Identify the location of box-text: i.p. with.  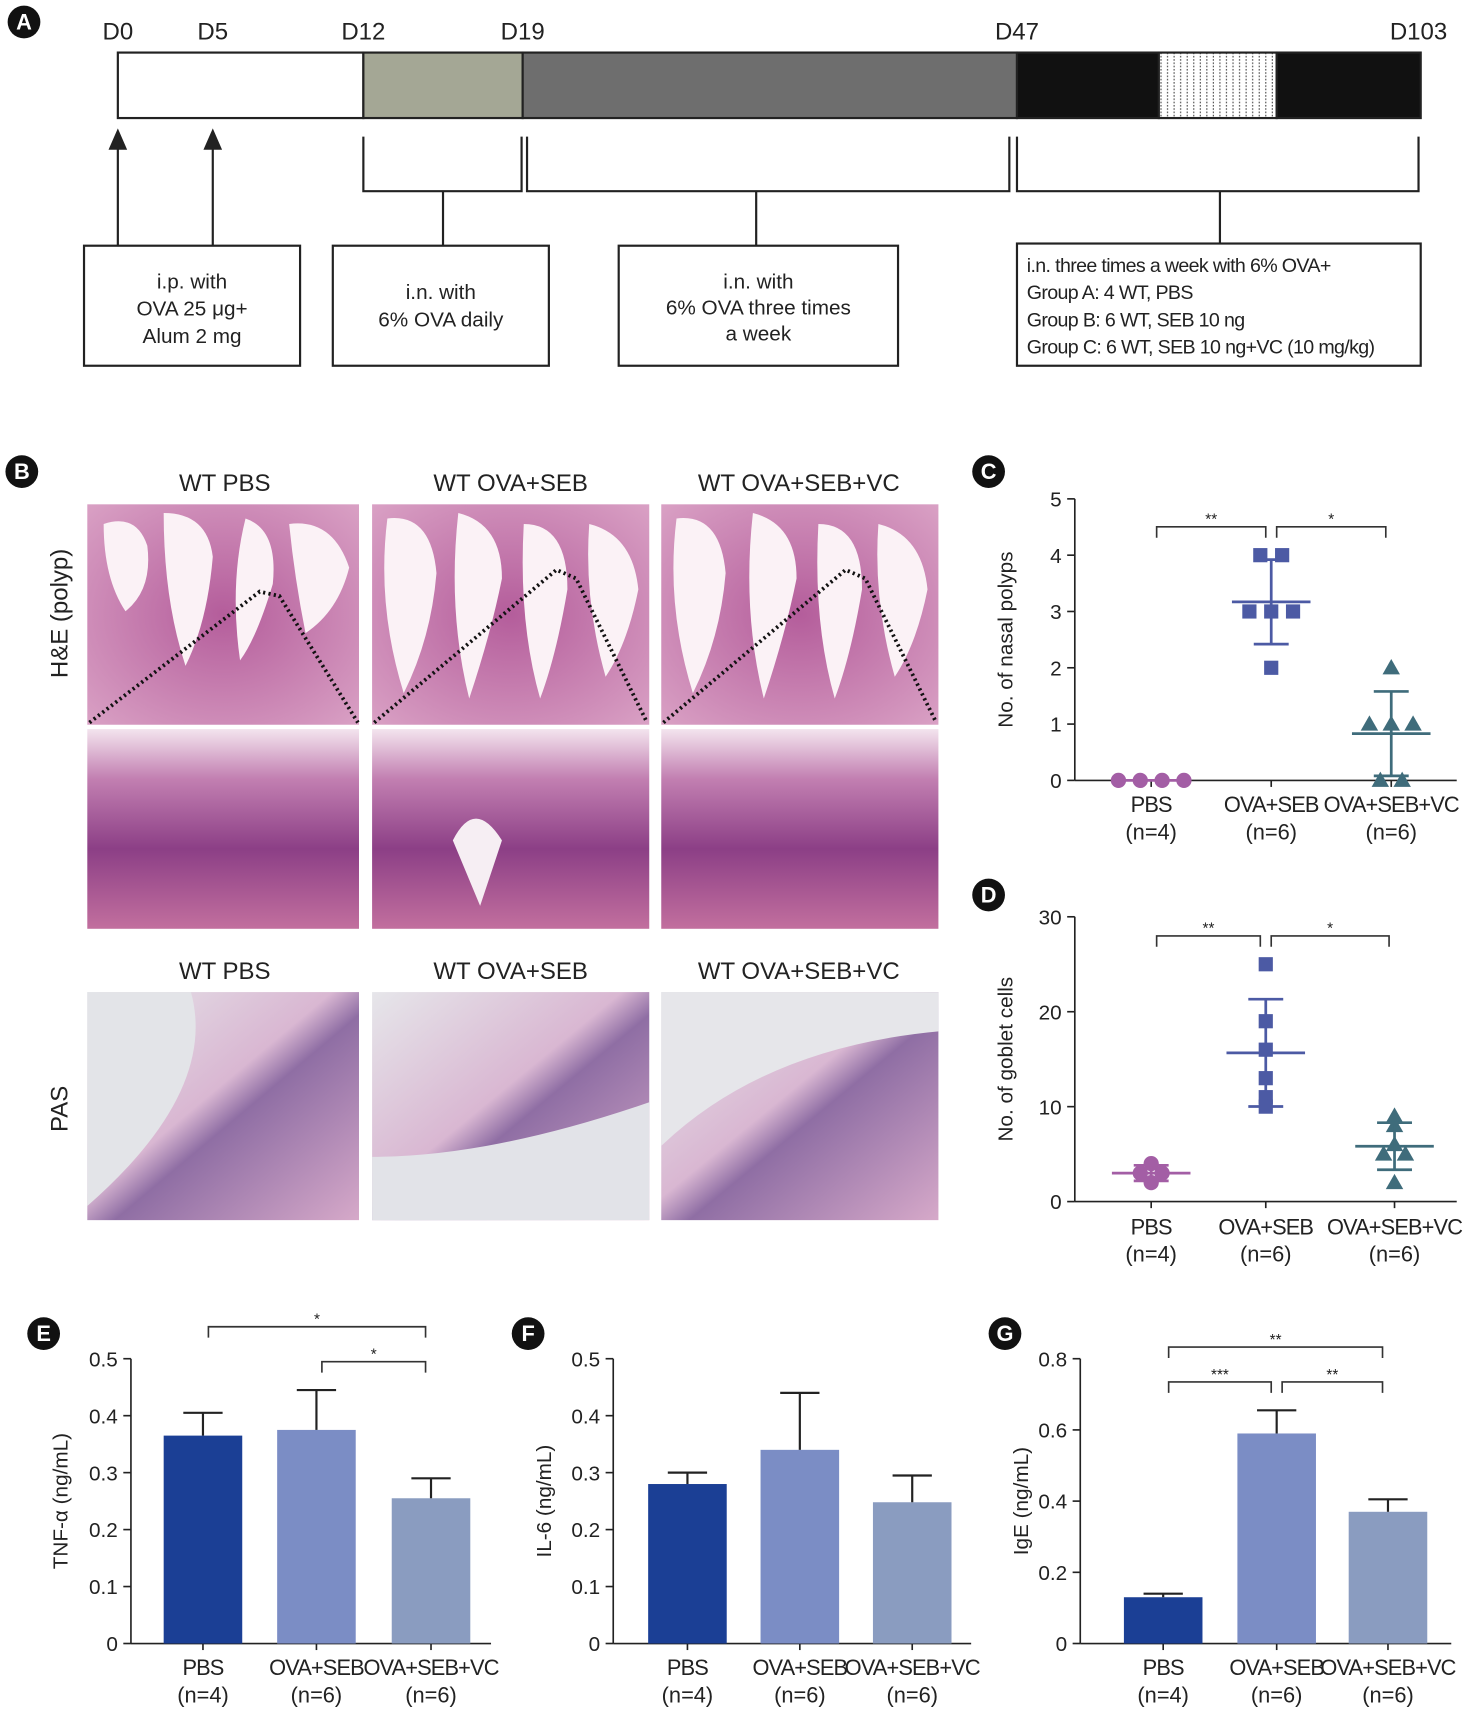
(192, 281).